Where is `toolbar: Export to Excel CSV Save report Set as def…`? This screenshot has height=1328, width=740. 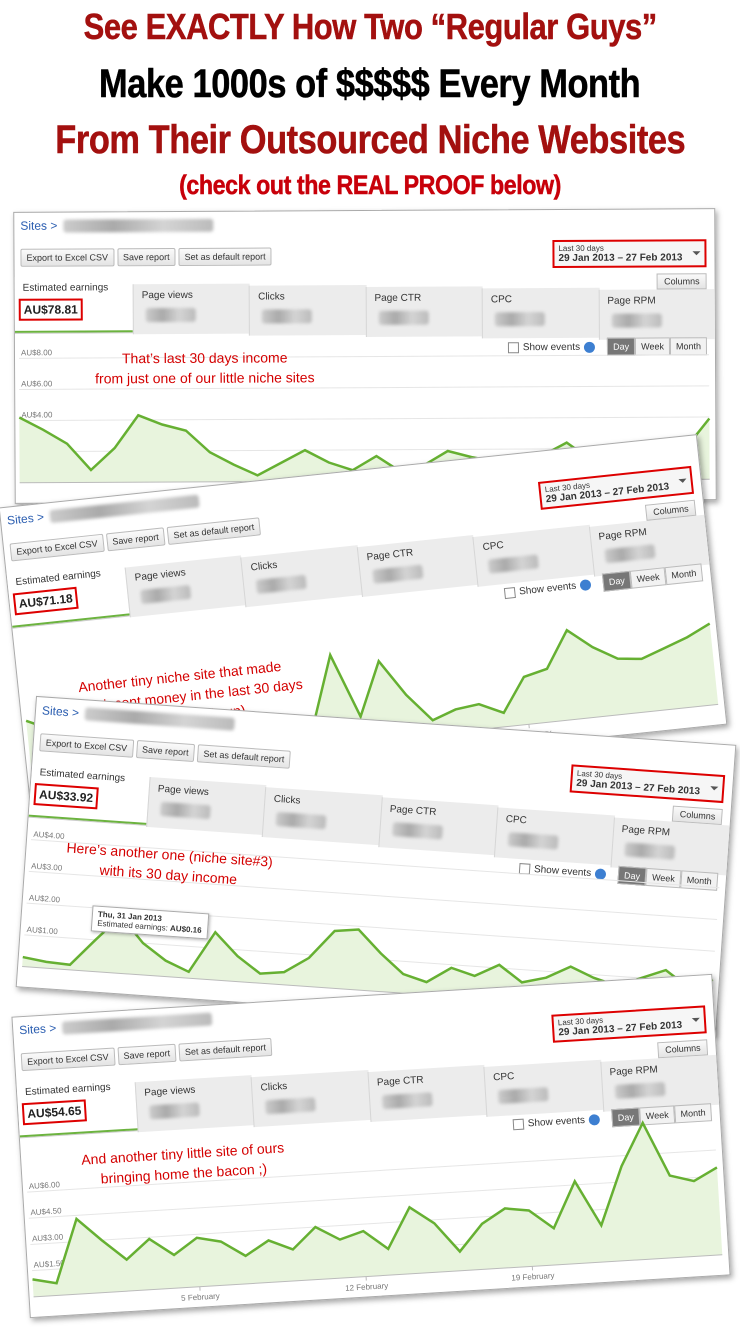 toolbar: Export to Excel CSV Save report Set as def… is located at coordinates (146, 257).